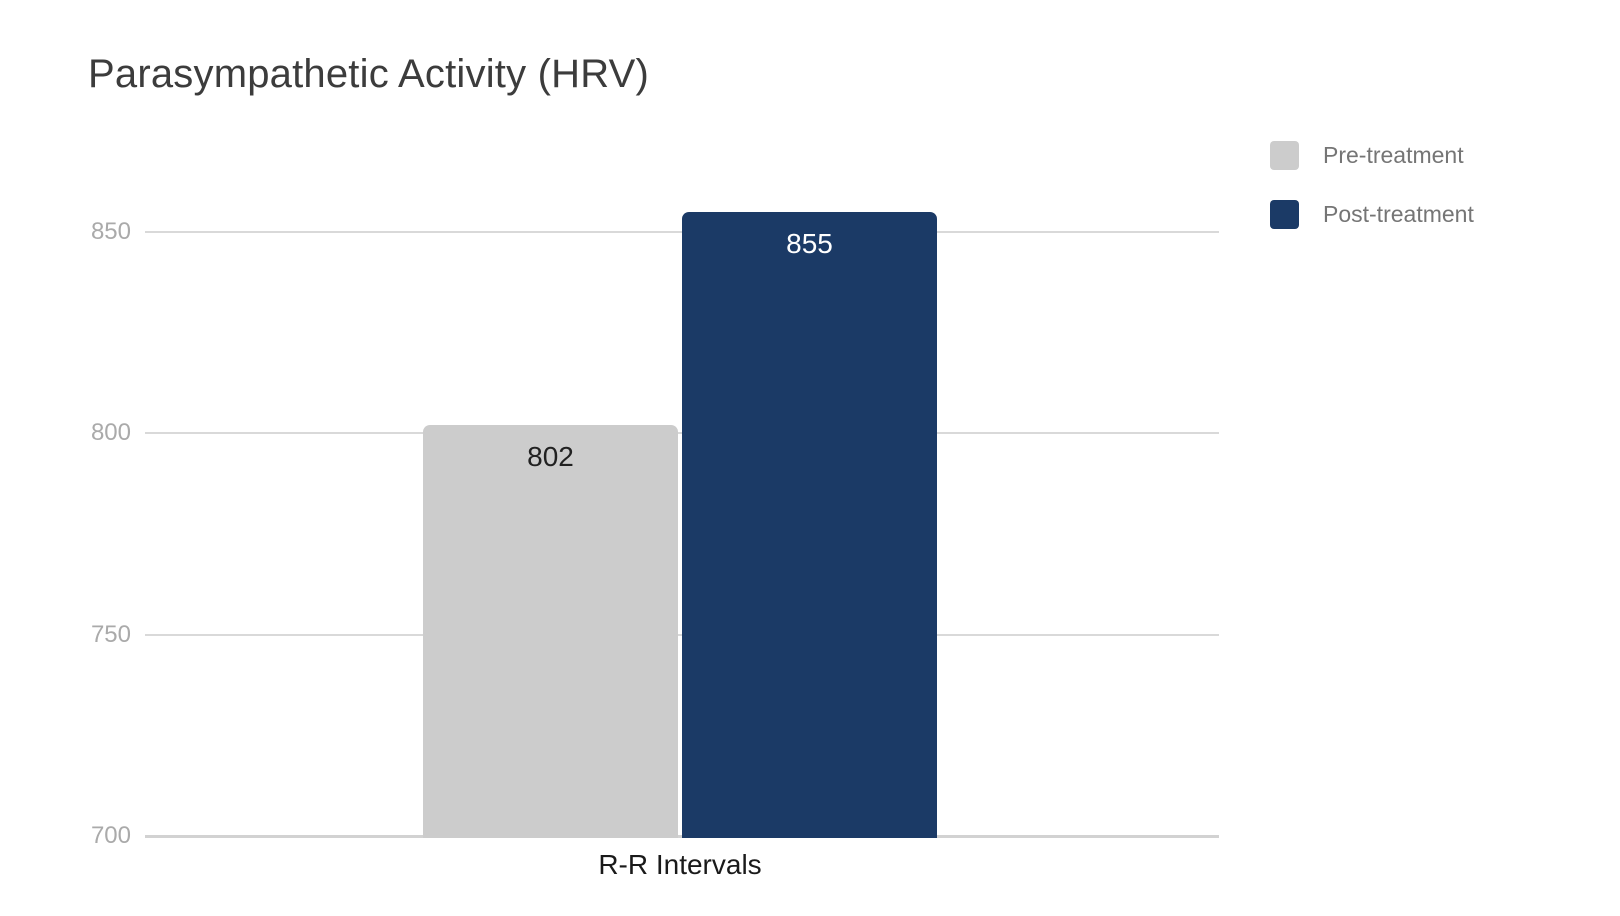 The width and height of the screenshot is (1620, 916). Describe the element at coordinates (1284, 214) in the screenshot. I see `legend-swatch-post-treatment-icon` at that location.